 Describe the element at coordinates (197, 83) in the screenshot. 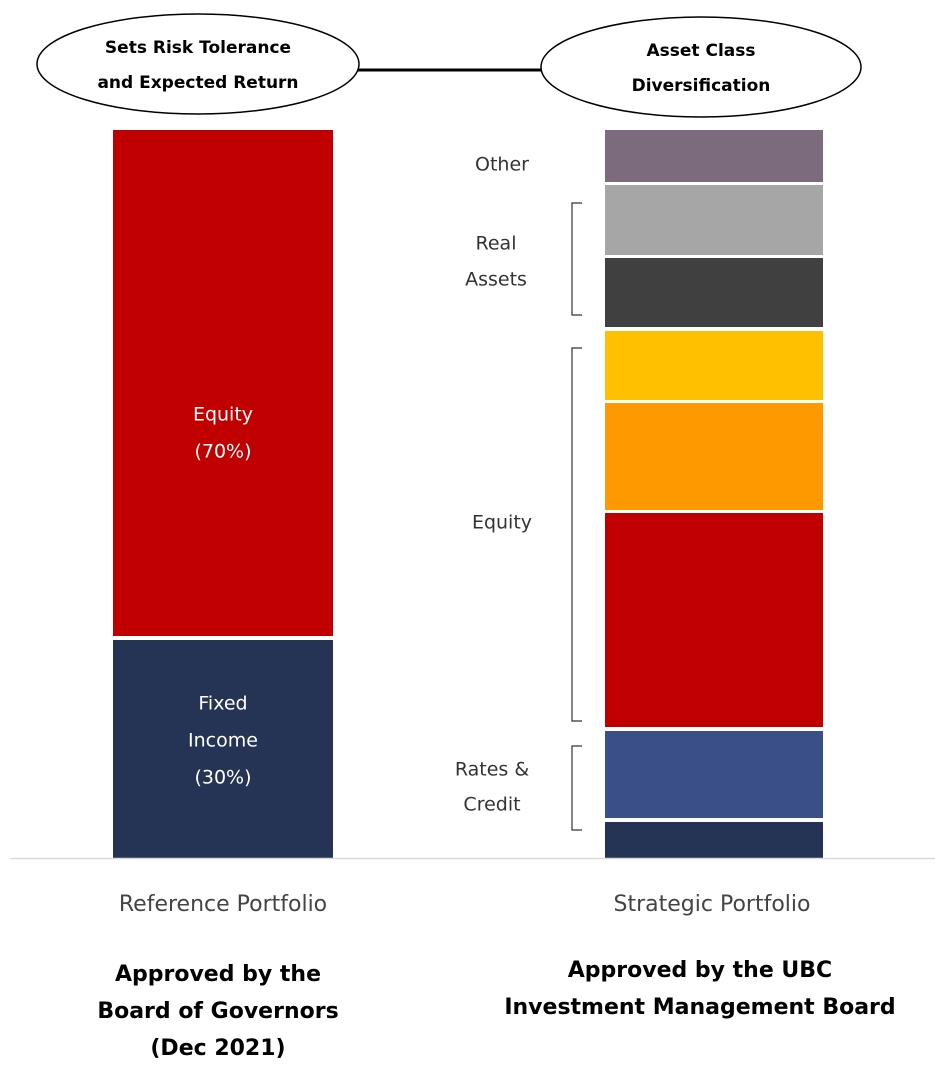

I see `oval-text: and Expected Return` at that location.